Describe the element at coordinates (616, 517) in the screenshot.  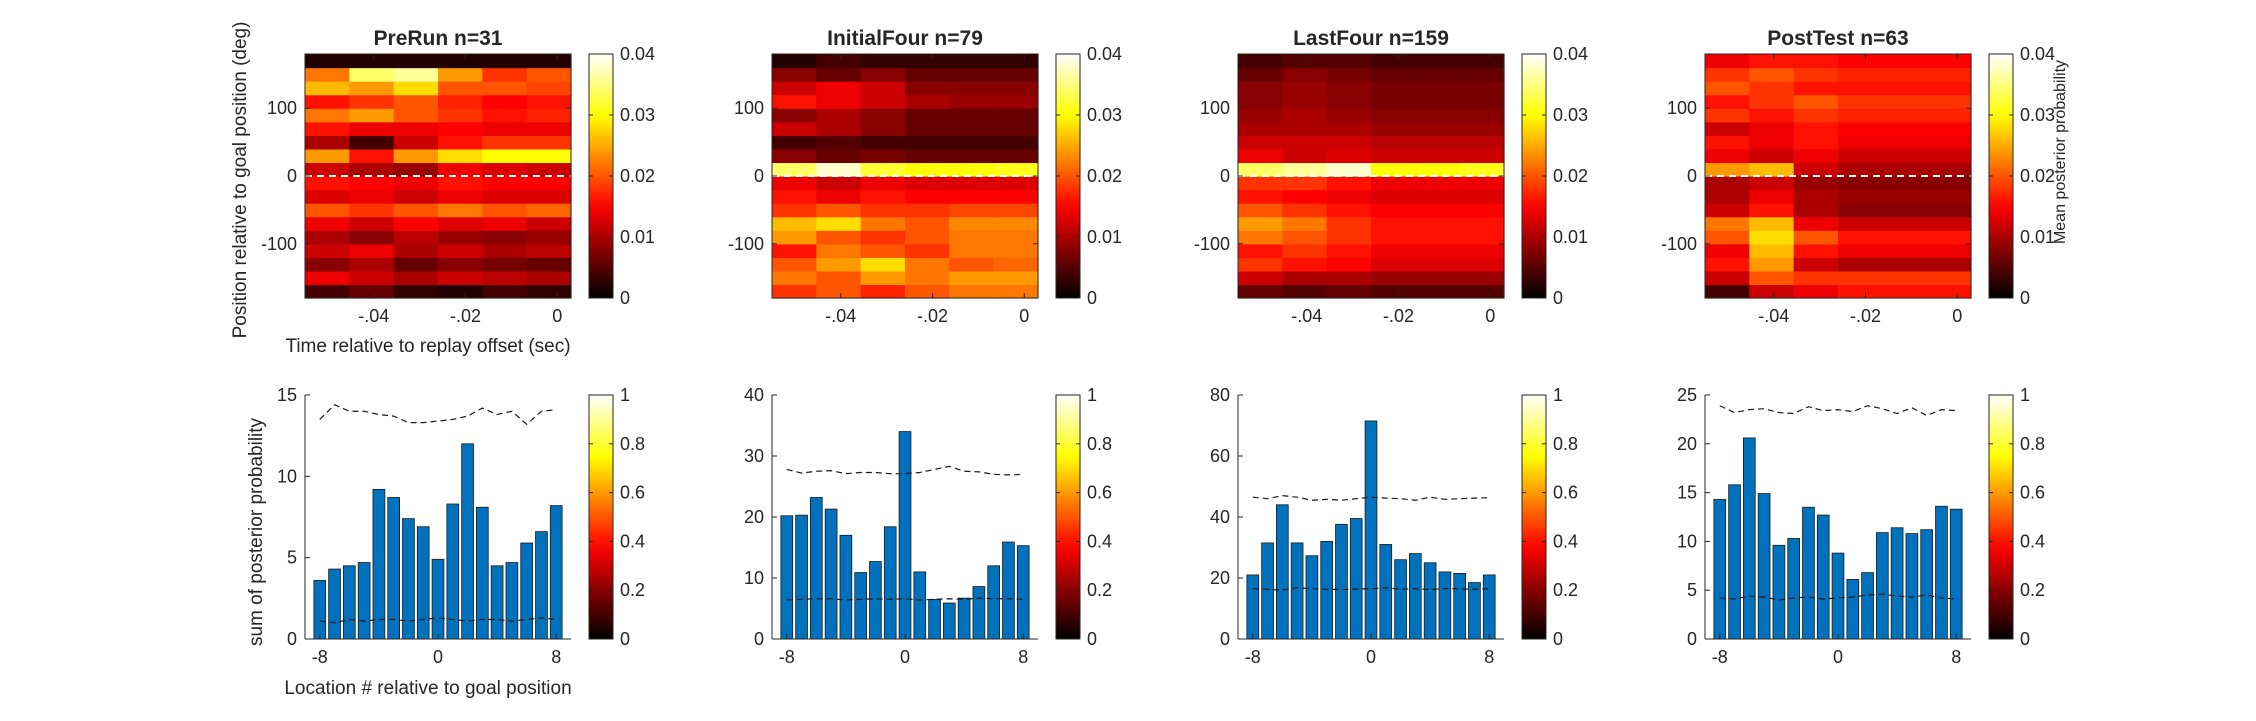
I see `colorbar-bottom-1: 0 0.2 0.4 0.6 0.8 1` at that location.